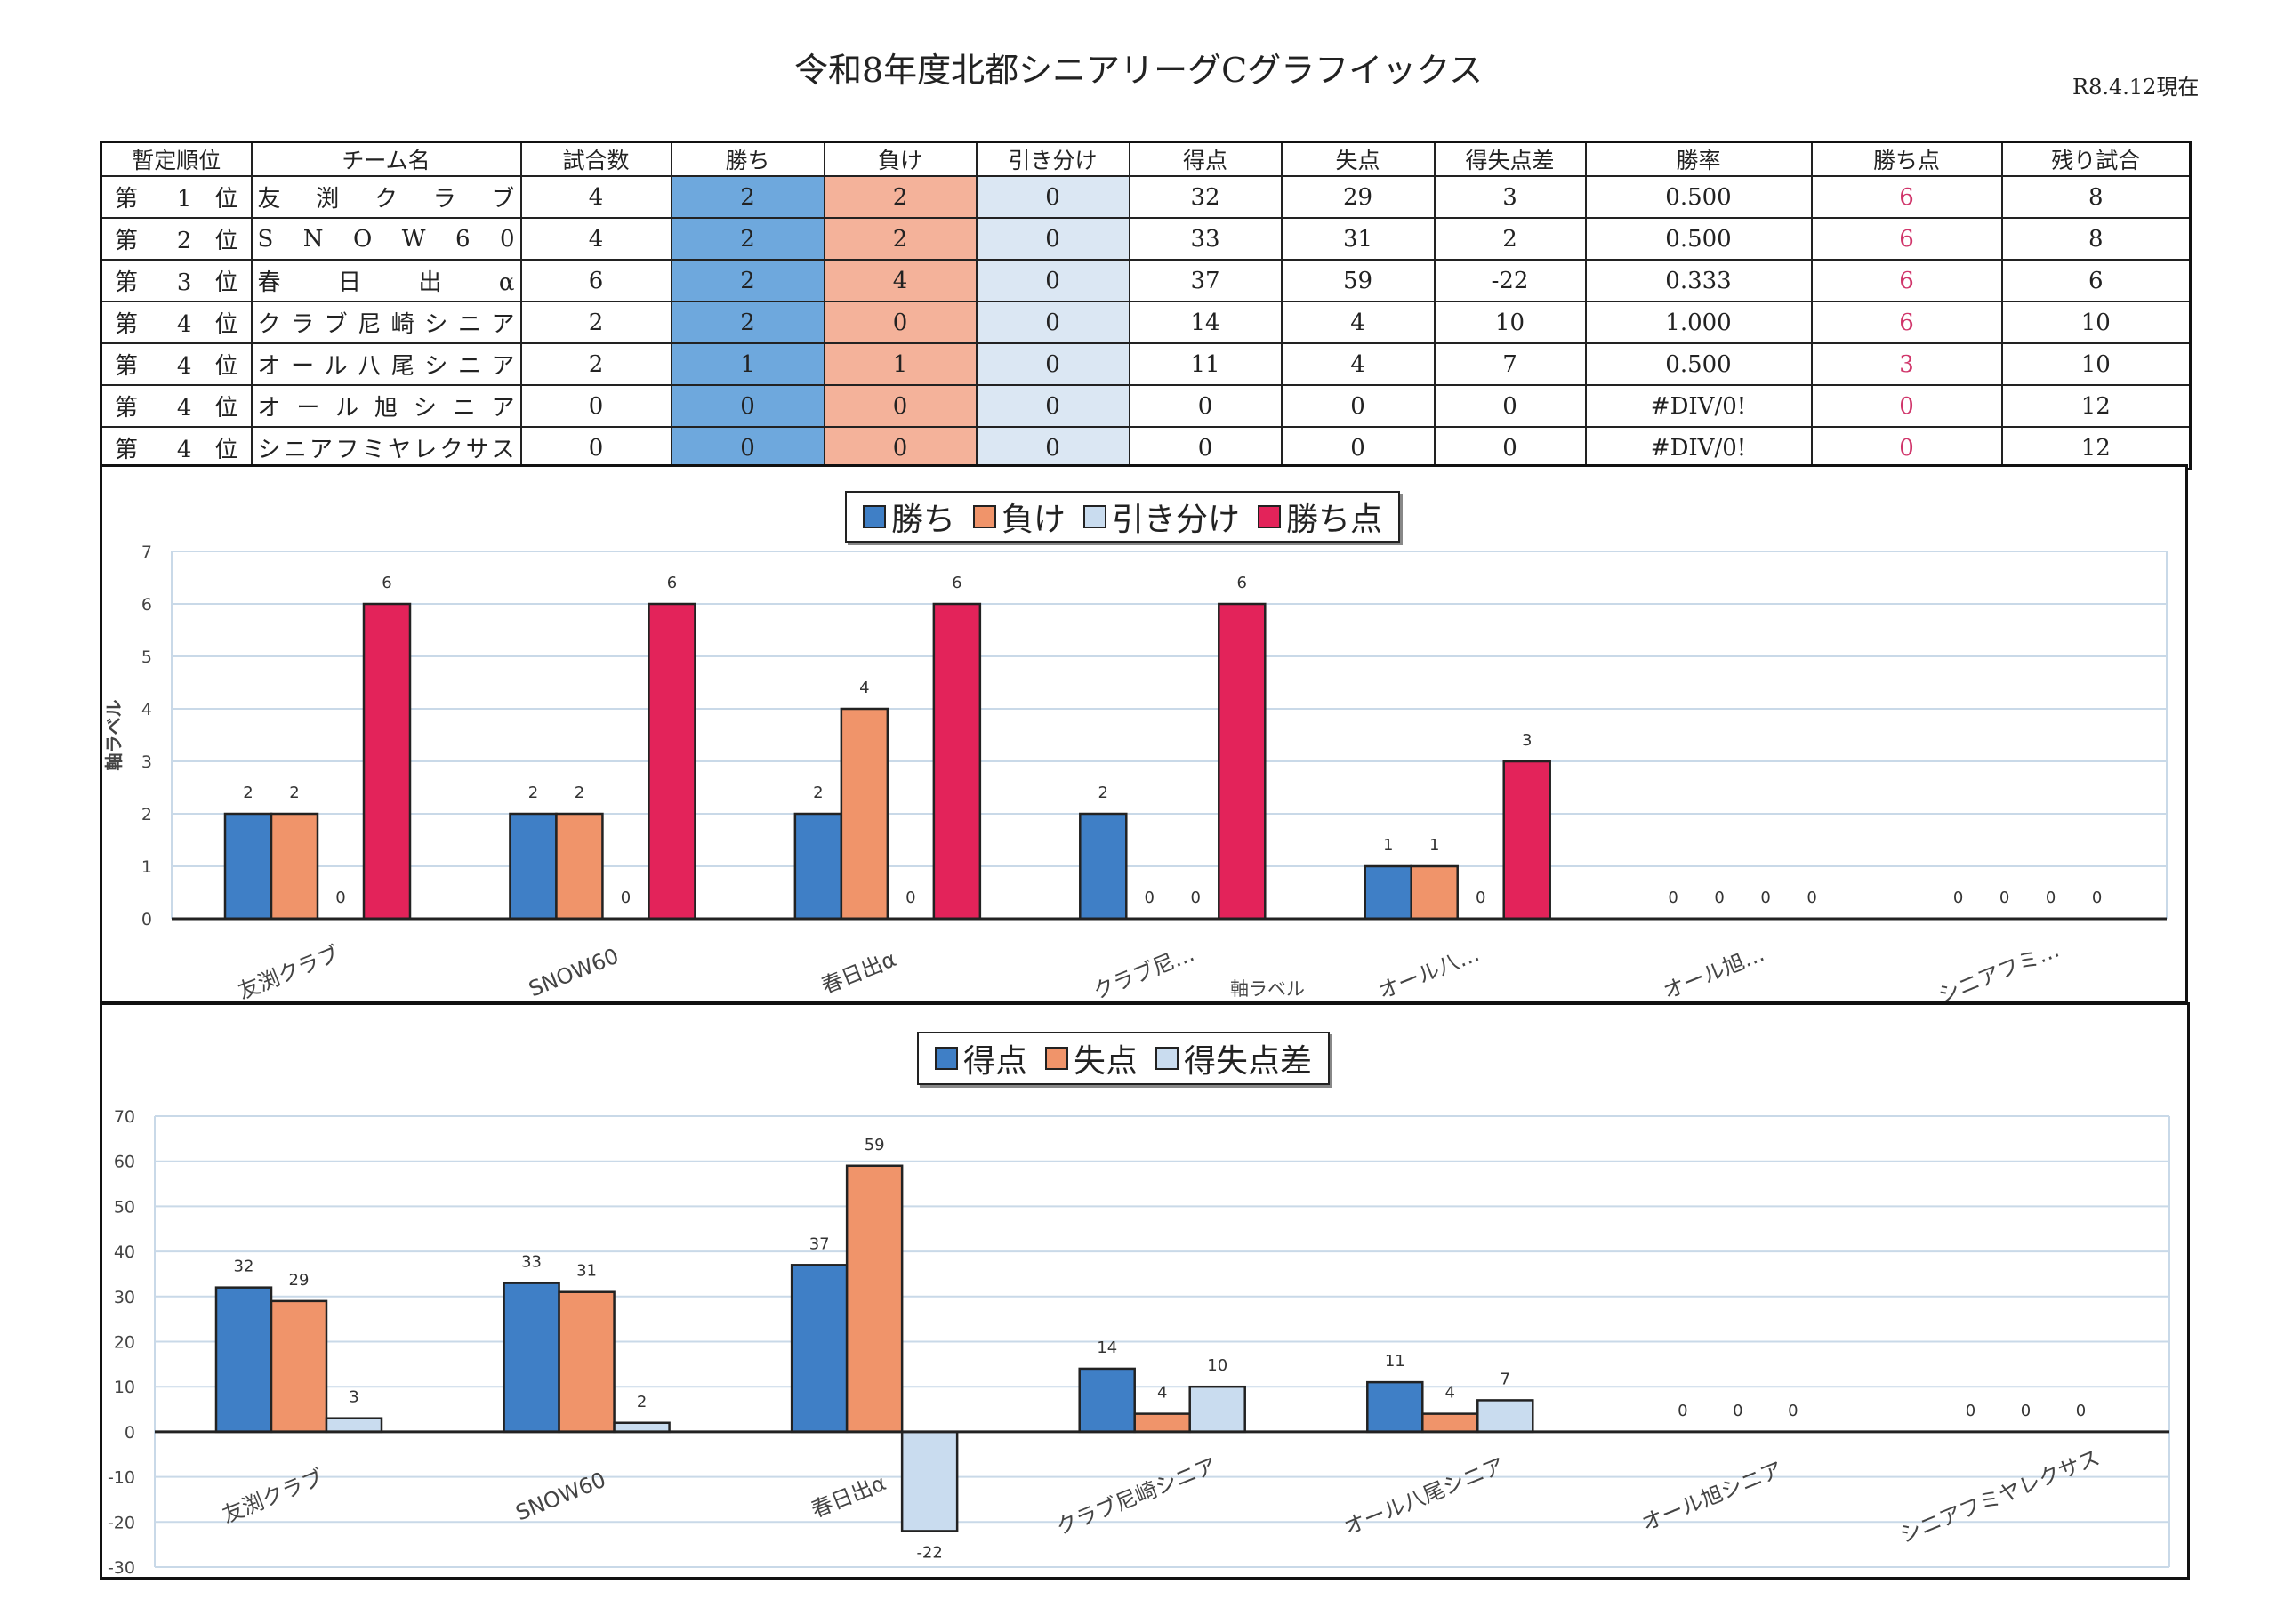 The height and width of the screenshot is (1624, 2277). Describe the element at coordinates (244, 1267) in the screenshot. I see `data-label: 32` at that location.